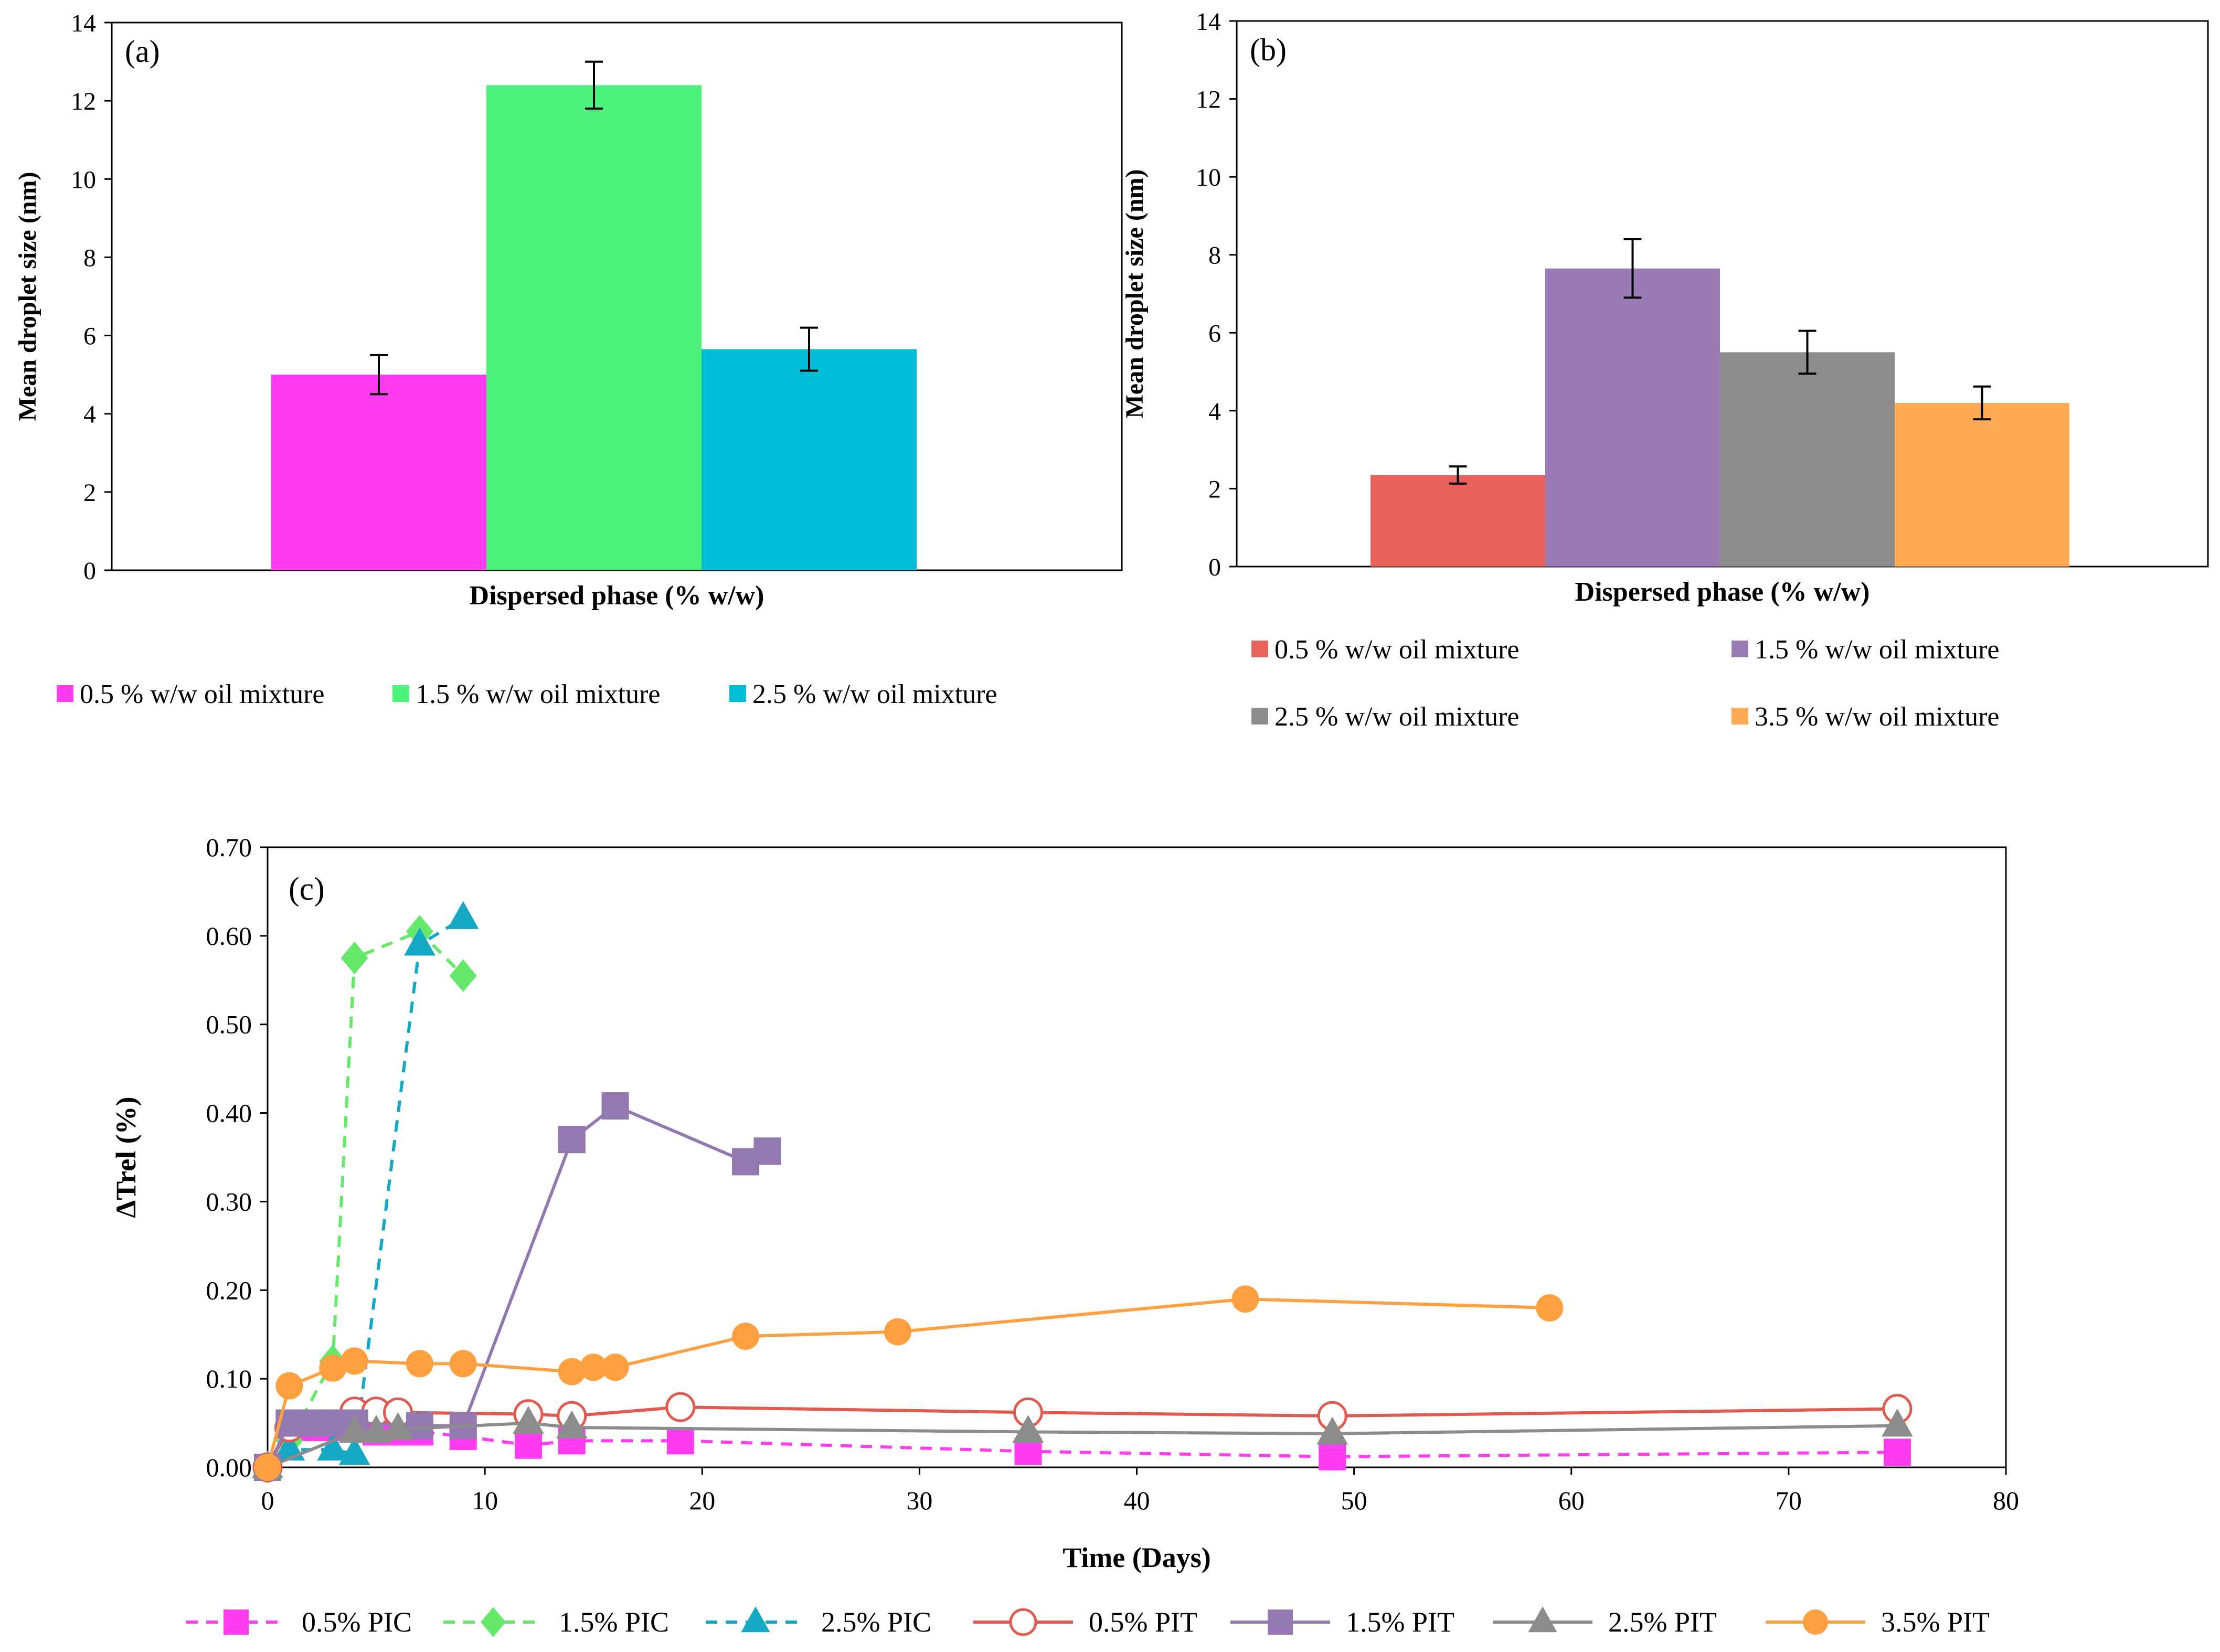 The width and height of the screenshot is (2220, 1652). What do you see at coordinates (143, 51) in the screenshot?
I see `panel-label: (a)` at bounding box center [143, 51].